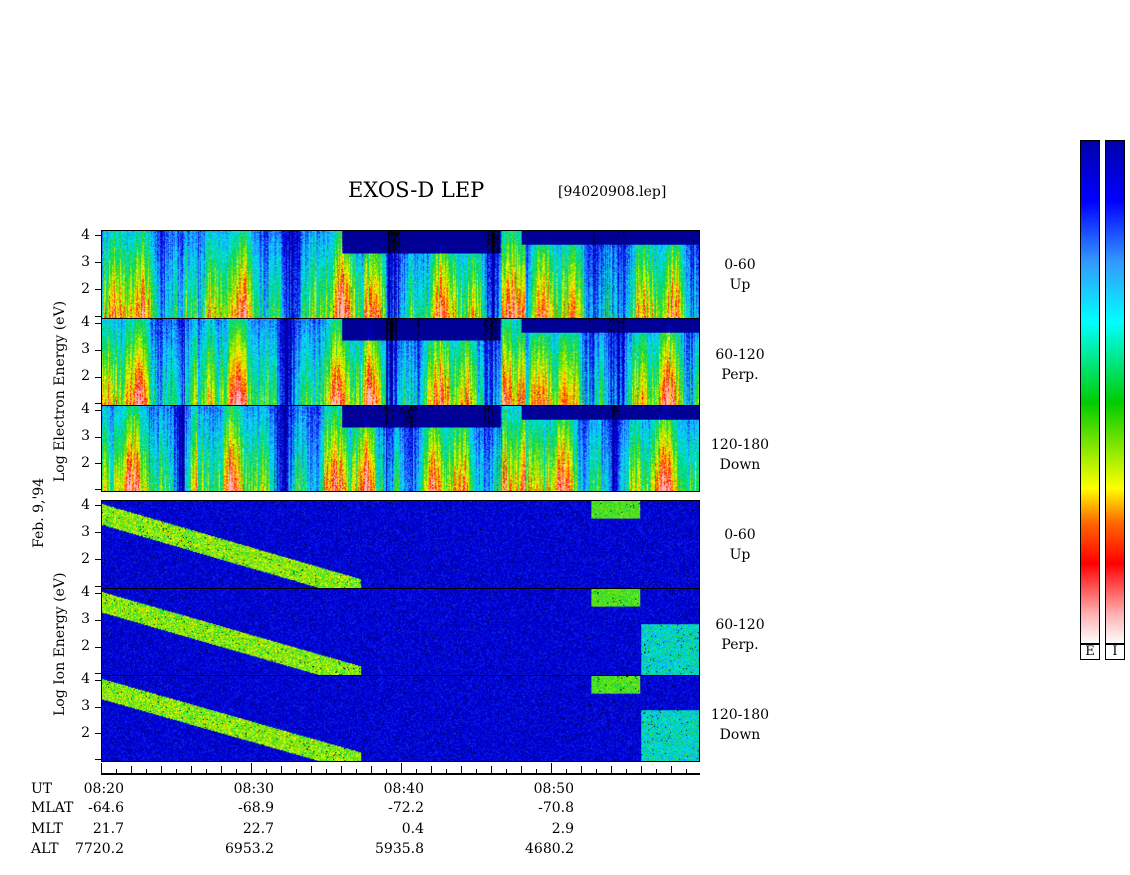 Image resolution: width=1130 pixels, height=875 pixels. What do you see at coordinates (52, 808) in the screenshot?
I see `row-label-mlat: MLAT` at bounding box center [52, 808].